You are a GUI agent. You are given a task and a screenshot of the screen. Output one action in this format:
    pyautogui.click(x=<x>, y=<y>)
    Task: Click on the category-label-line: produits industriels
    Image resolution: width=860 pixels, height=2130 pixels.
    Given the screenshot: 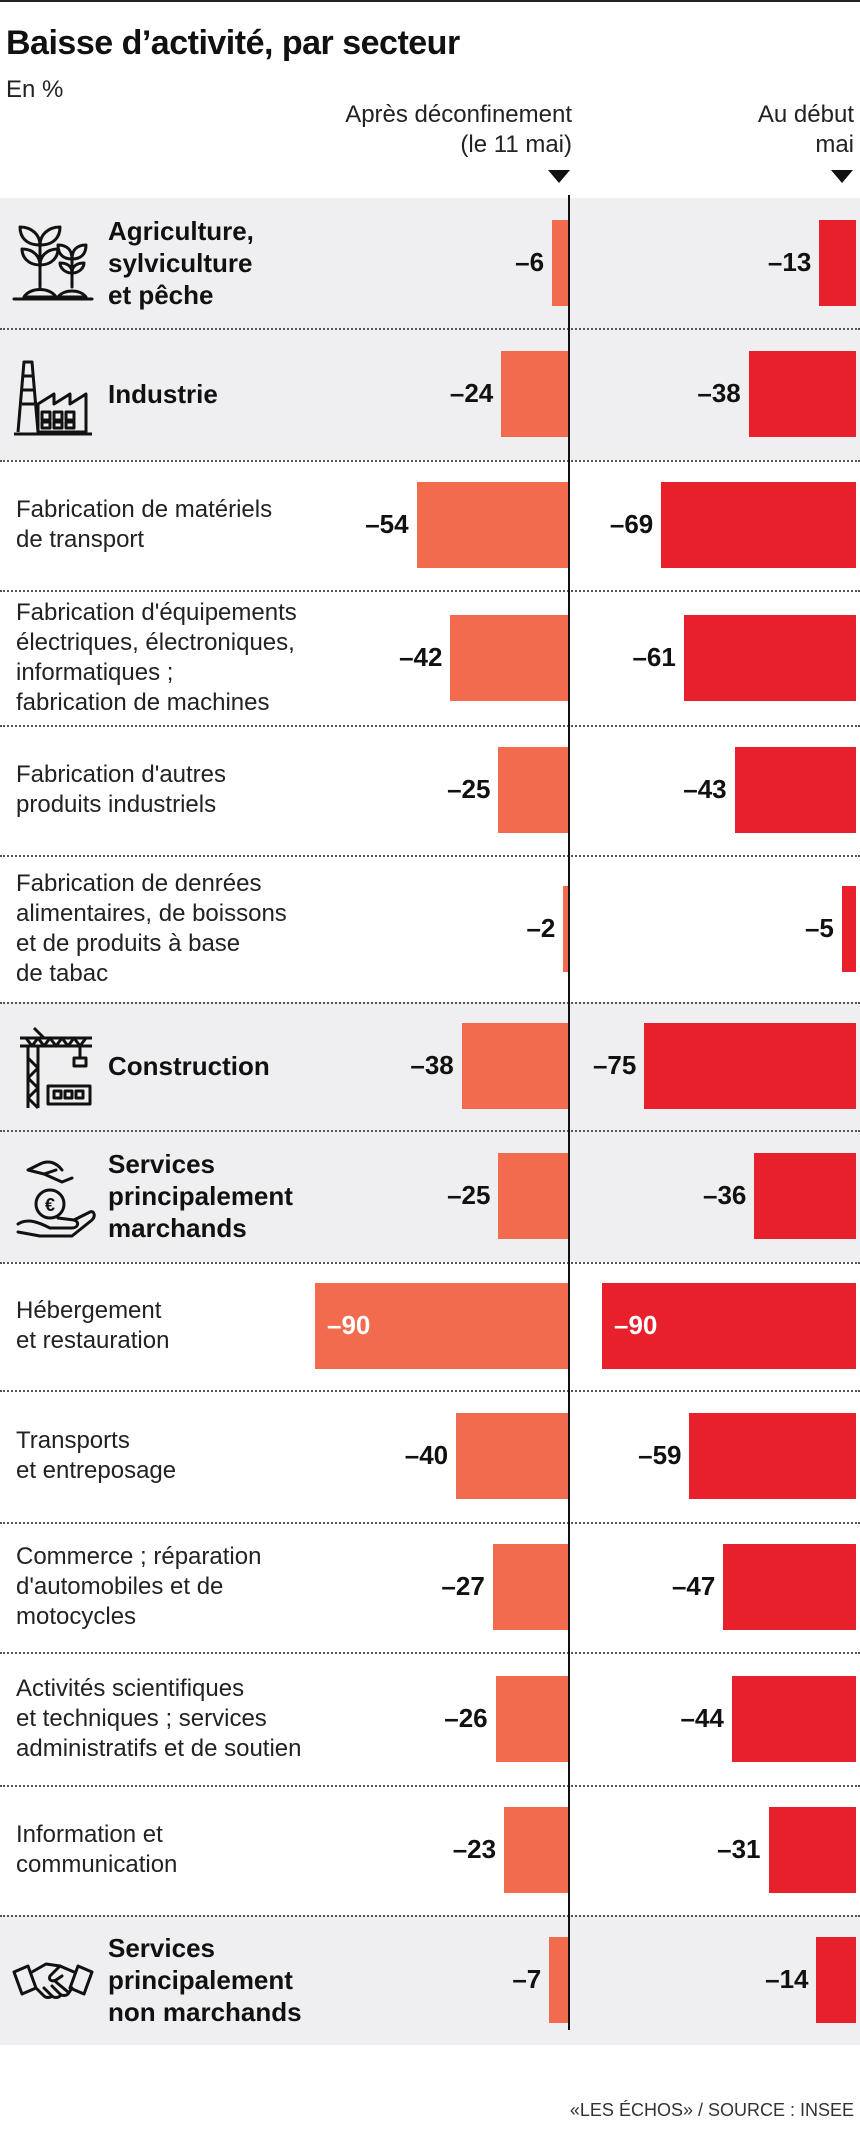 What is the action you would take?
    pyautogui.click(x=116, y=804)
    